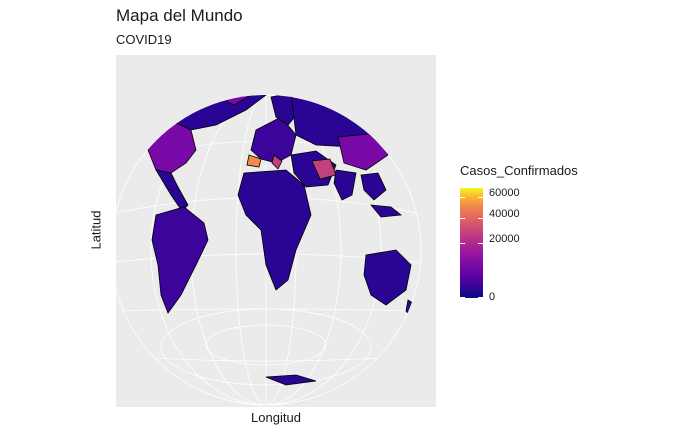  I want to click on south-america, so click(180, 260).